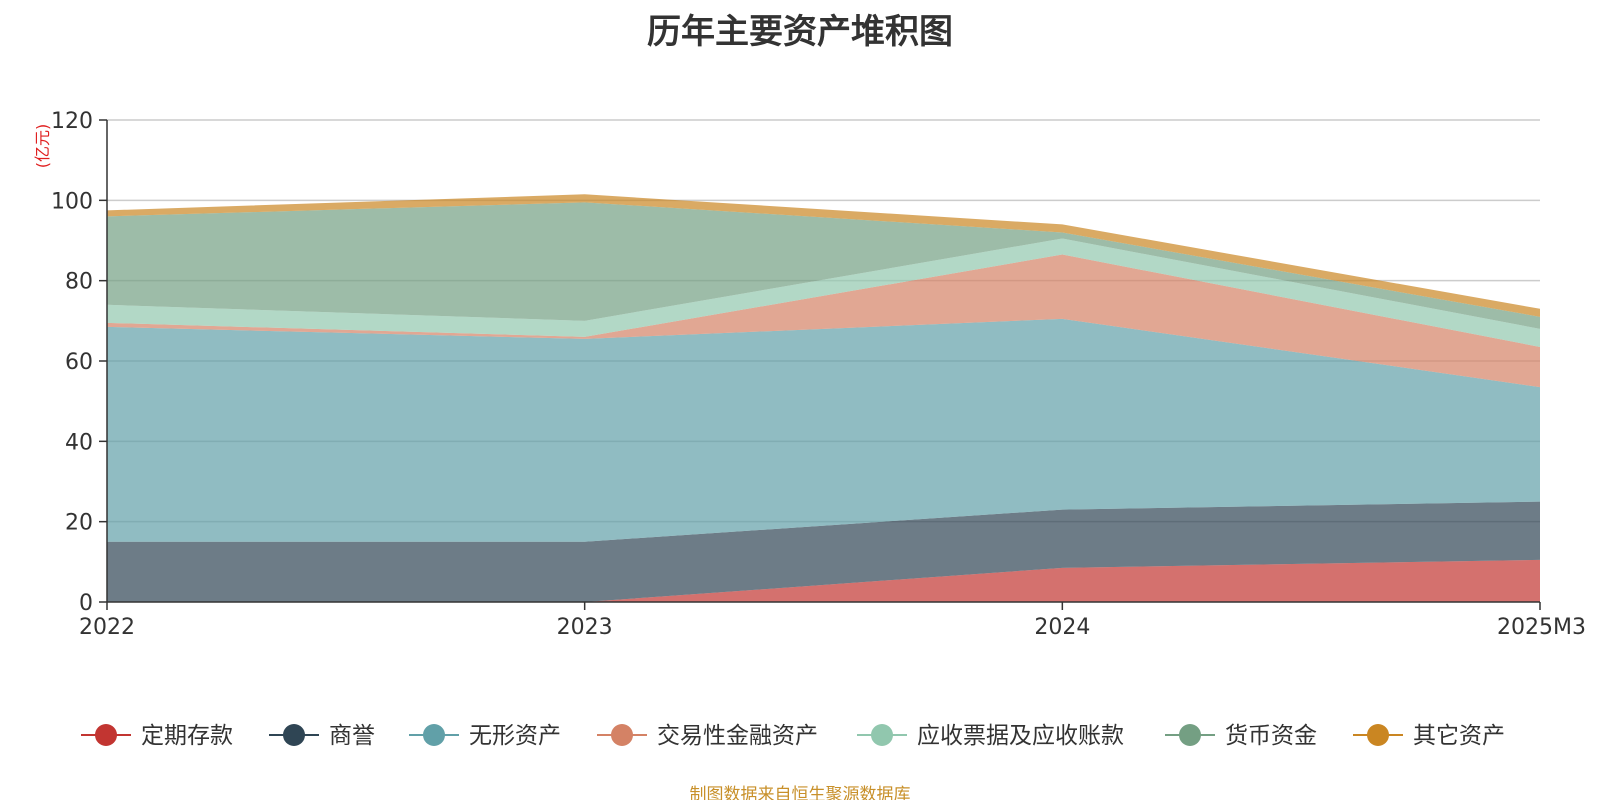  I want to click on chart-title: 历年主要资产堆积图, so click(800, 32).